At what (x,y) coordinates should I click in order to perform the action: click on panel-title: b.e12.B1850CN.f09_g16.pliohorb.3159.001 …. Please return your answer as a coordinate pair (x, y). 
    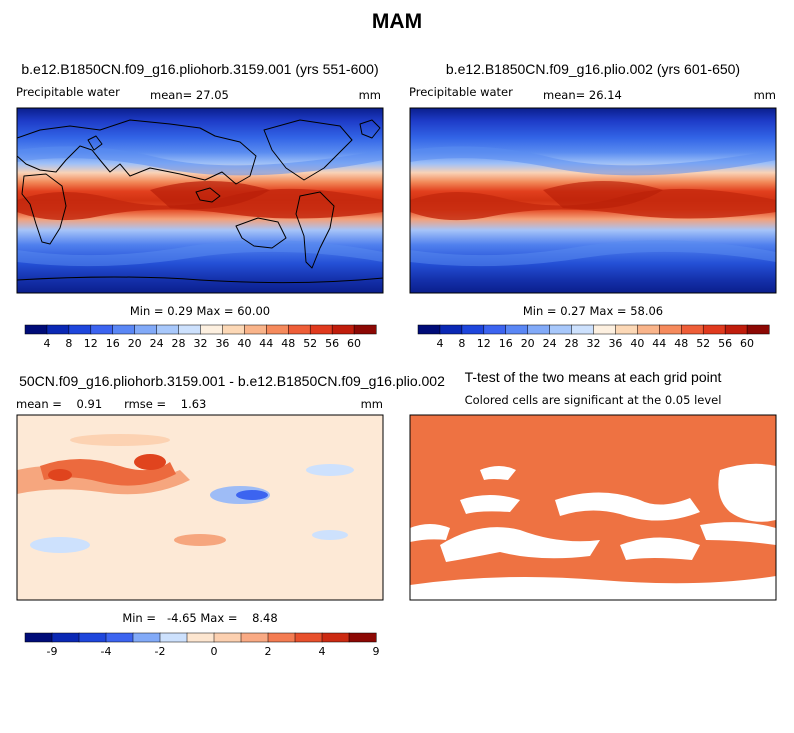
    Looking at the image, I should click on (199, 69).